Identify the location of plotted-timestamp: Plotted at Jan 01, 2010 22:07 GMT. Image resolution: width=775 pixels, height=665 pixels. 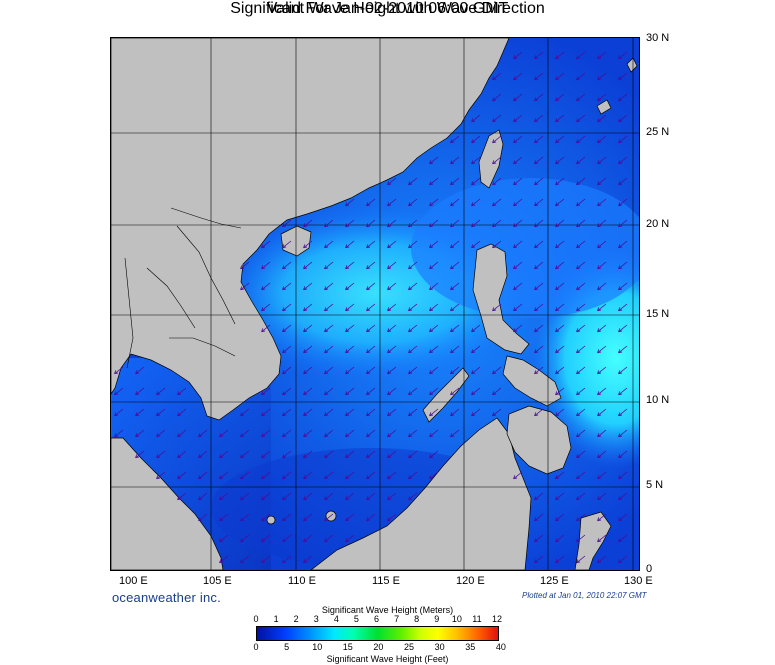
(584, 595).